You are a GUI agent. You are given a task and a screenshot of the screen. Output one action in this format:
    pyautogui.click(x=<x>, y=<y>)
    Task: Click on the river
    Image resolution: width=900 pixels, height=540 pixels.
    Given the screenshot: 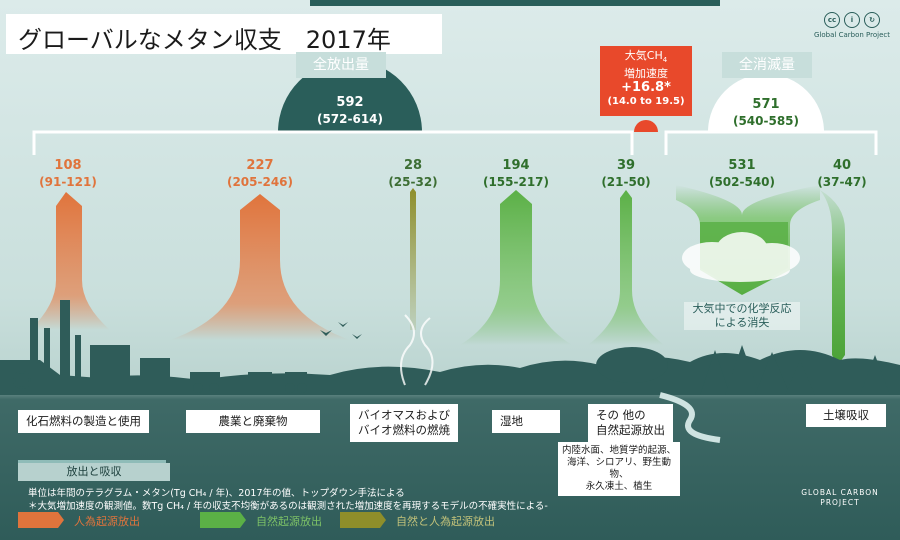 What is the action you would take?
    pyautogui.click(x=690, y=417)
    